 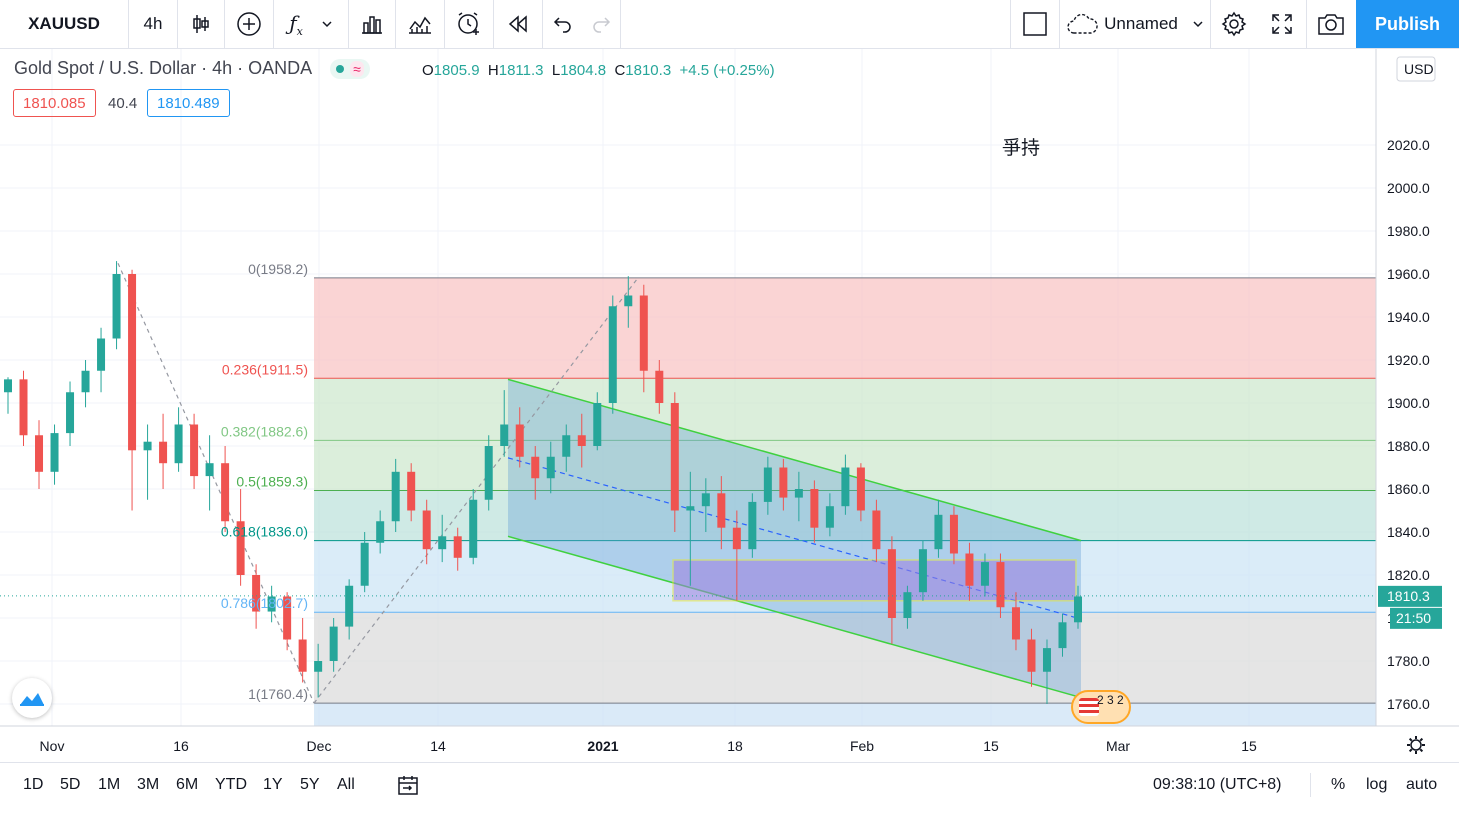 What do you see at coordinates (1234, 24) in the screenshot?
I see `settings-button` at bounding box center [1234, 24].